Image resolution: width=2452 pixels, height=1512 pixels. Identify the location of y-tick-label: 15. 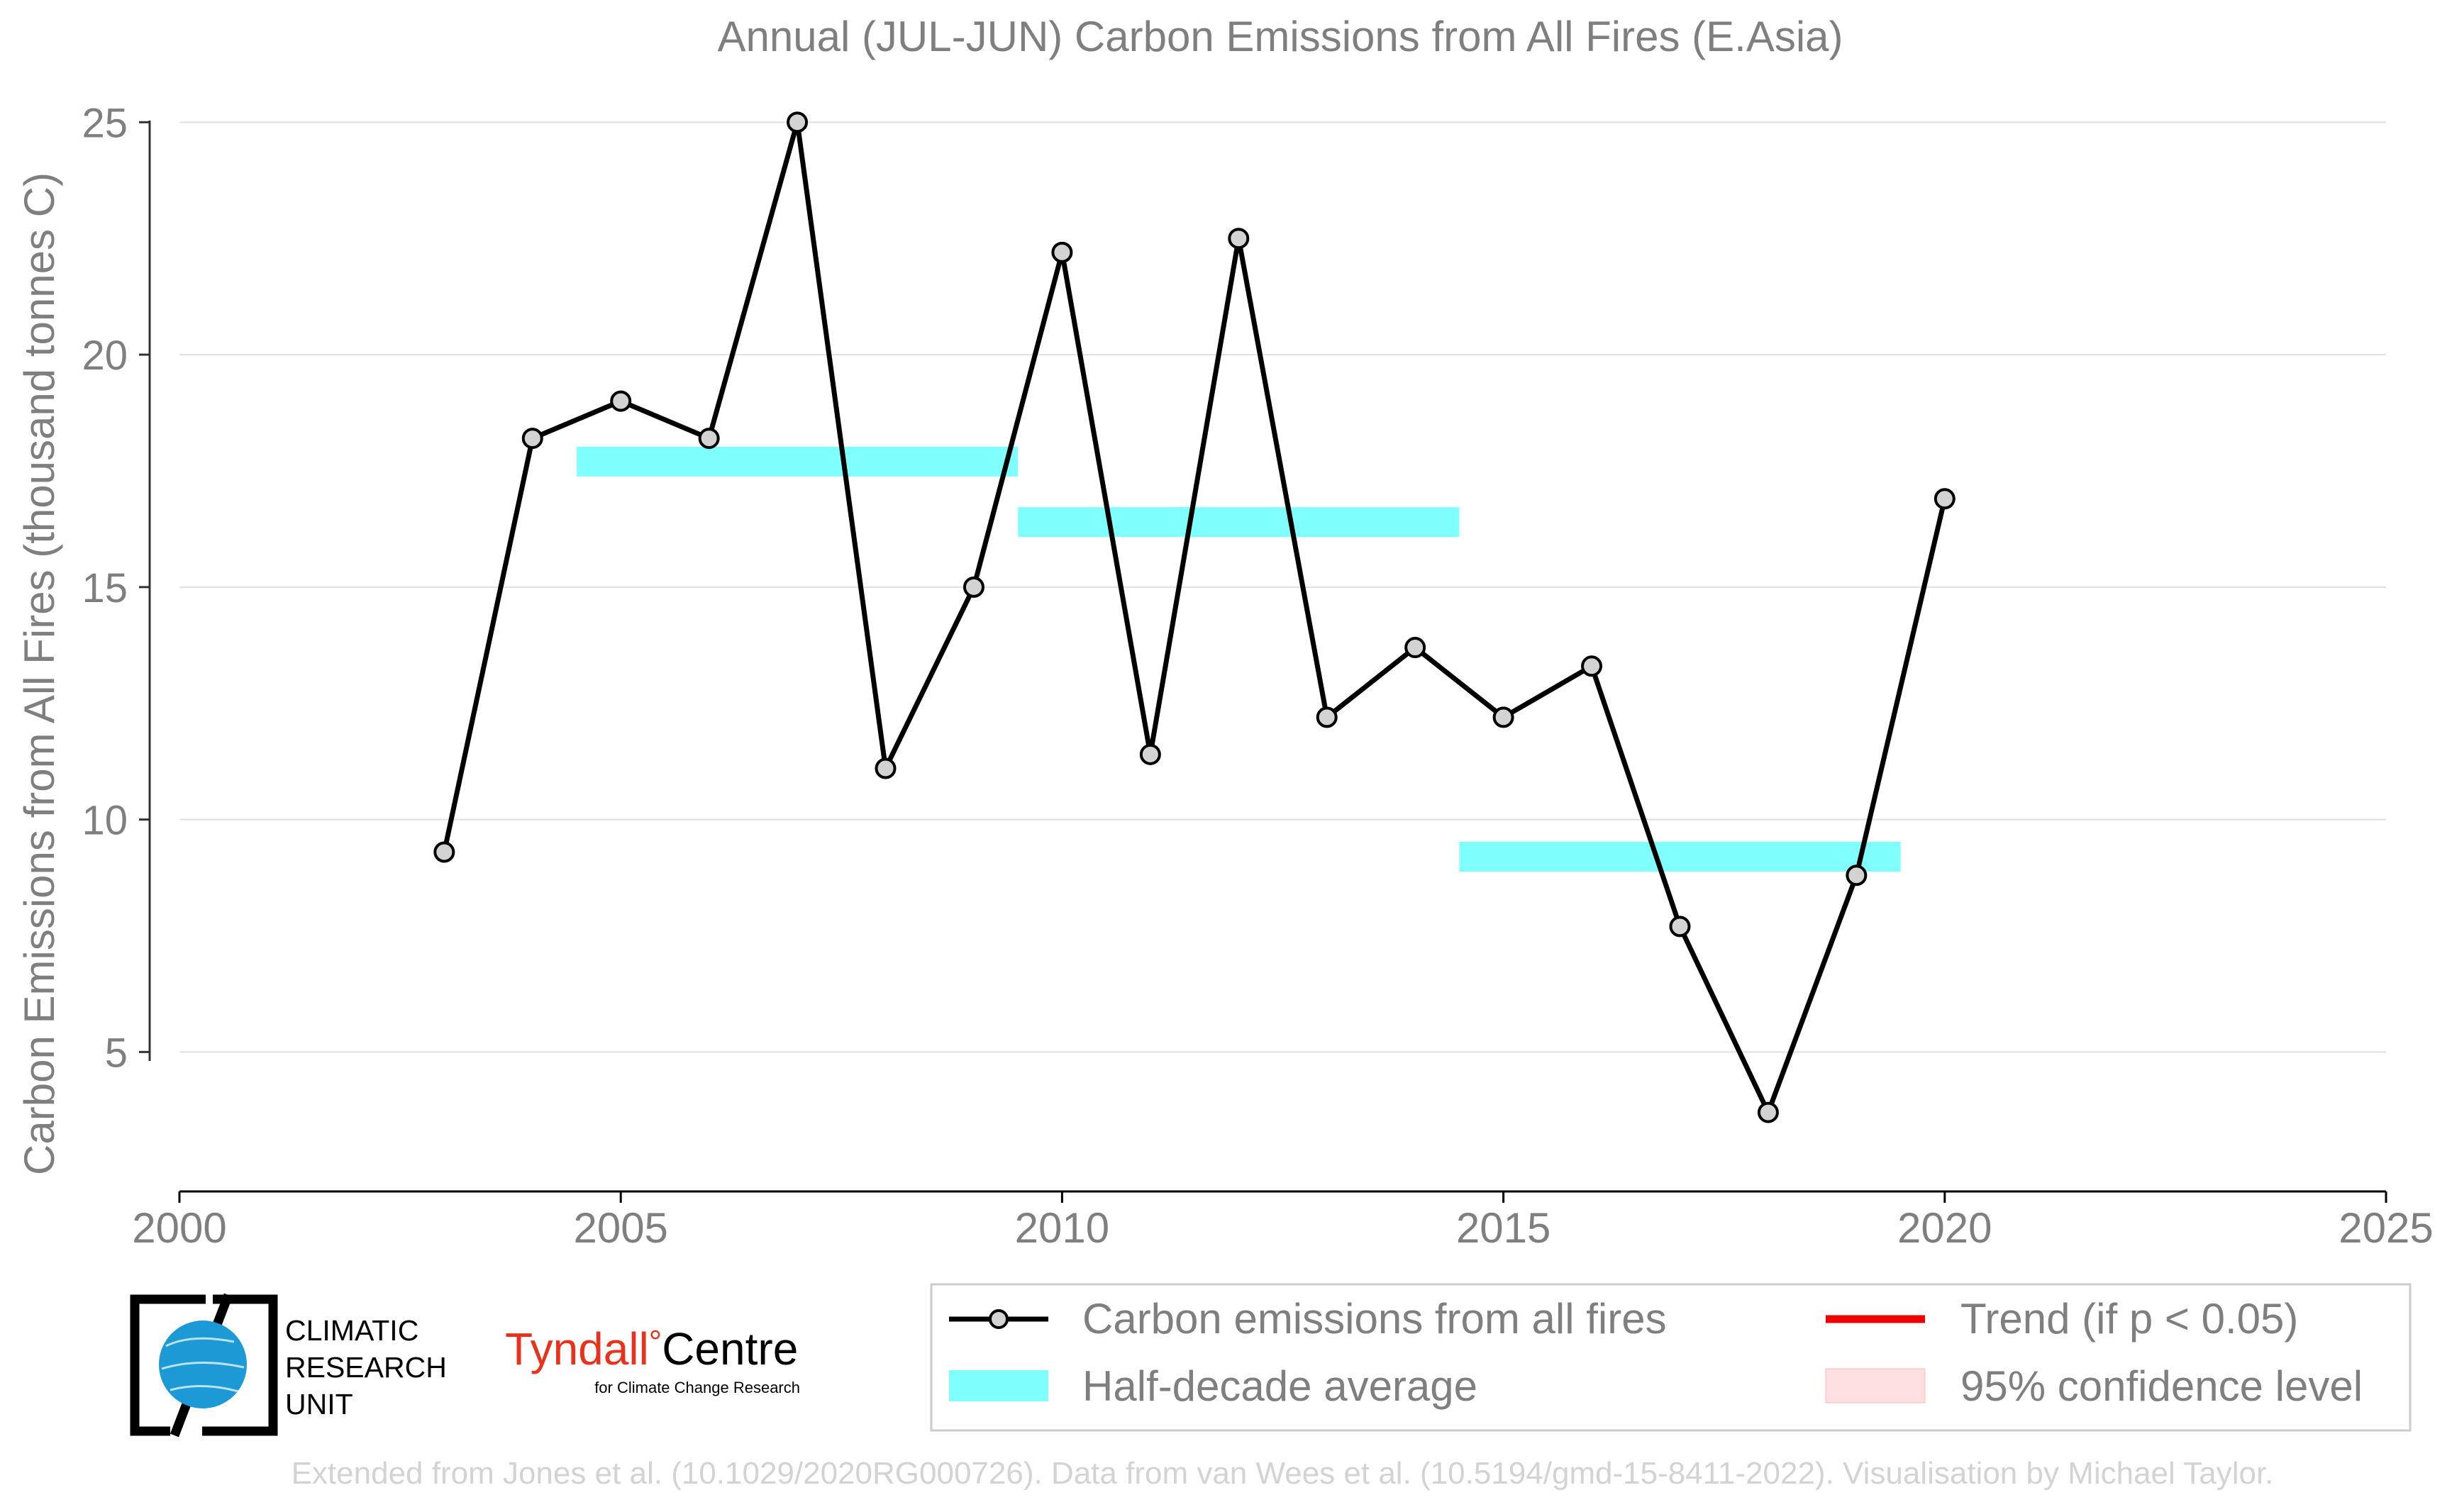
(105, 588).